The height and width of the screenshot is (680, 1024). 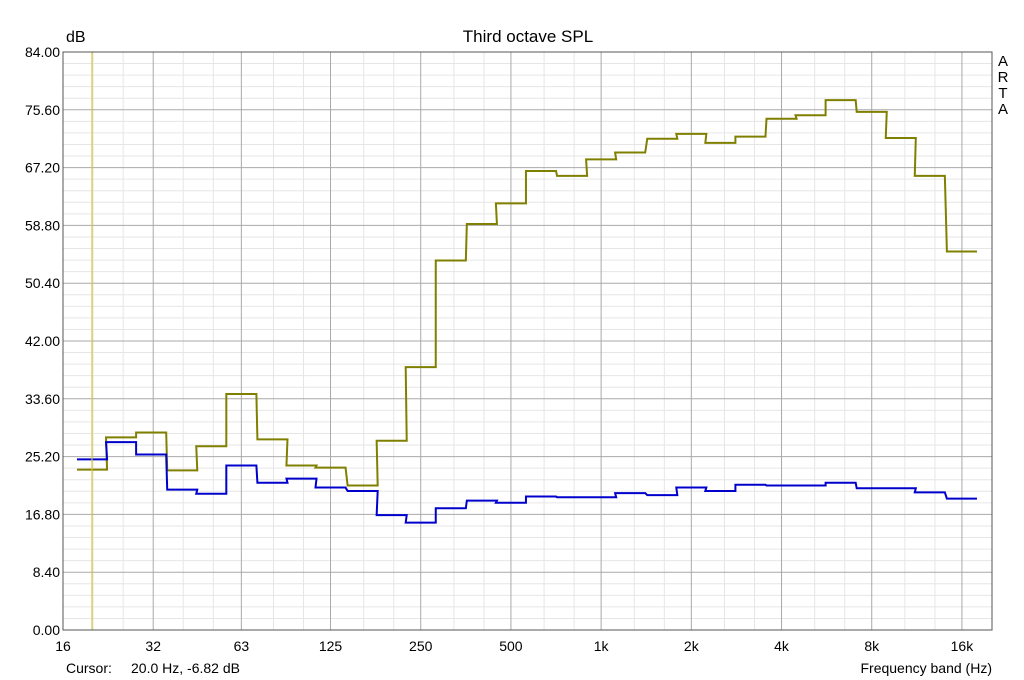 I want to click on x-tick-label: 8k, so click(x=872, y=646).